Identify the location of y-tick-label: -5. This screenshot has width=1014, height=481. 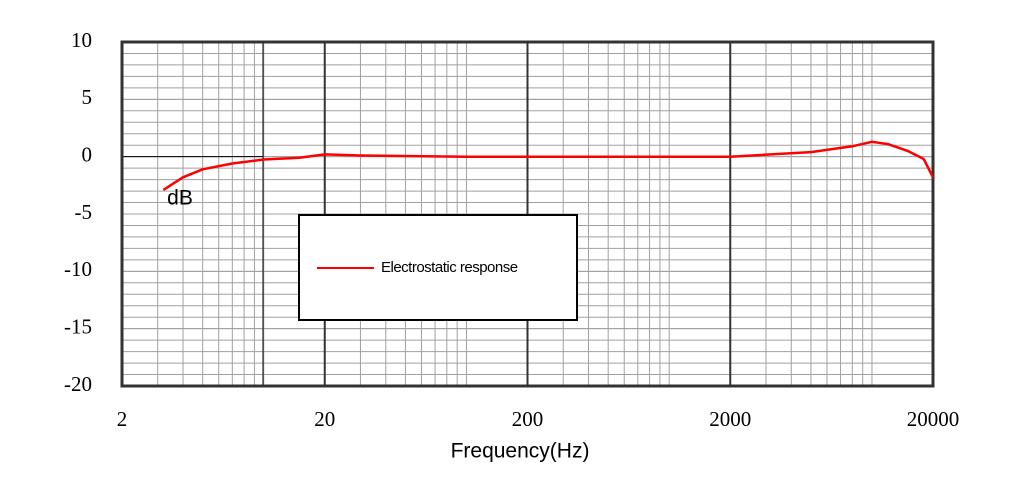
(84, 212).